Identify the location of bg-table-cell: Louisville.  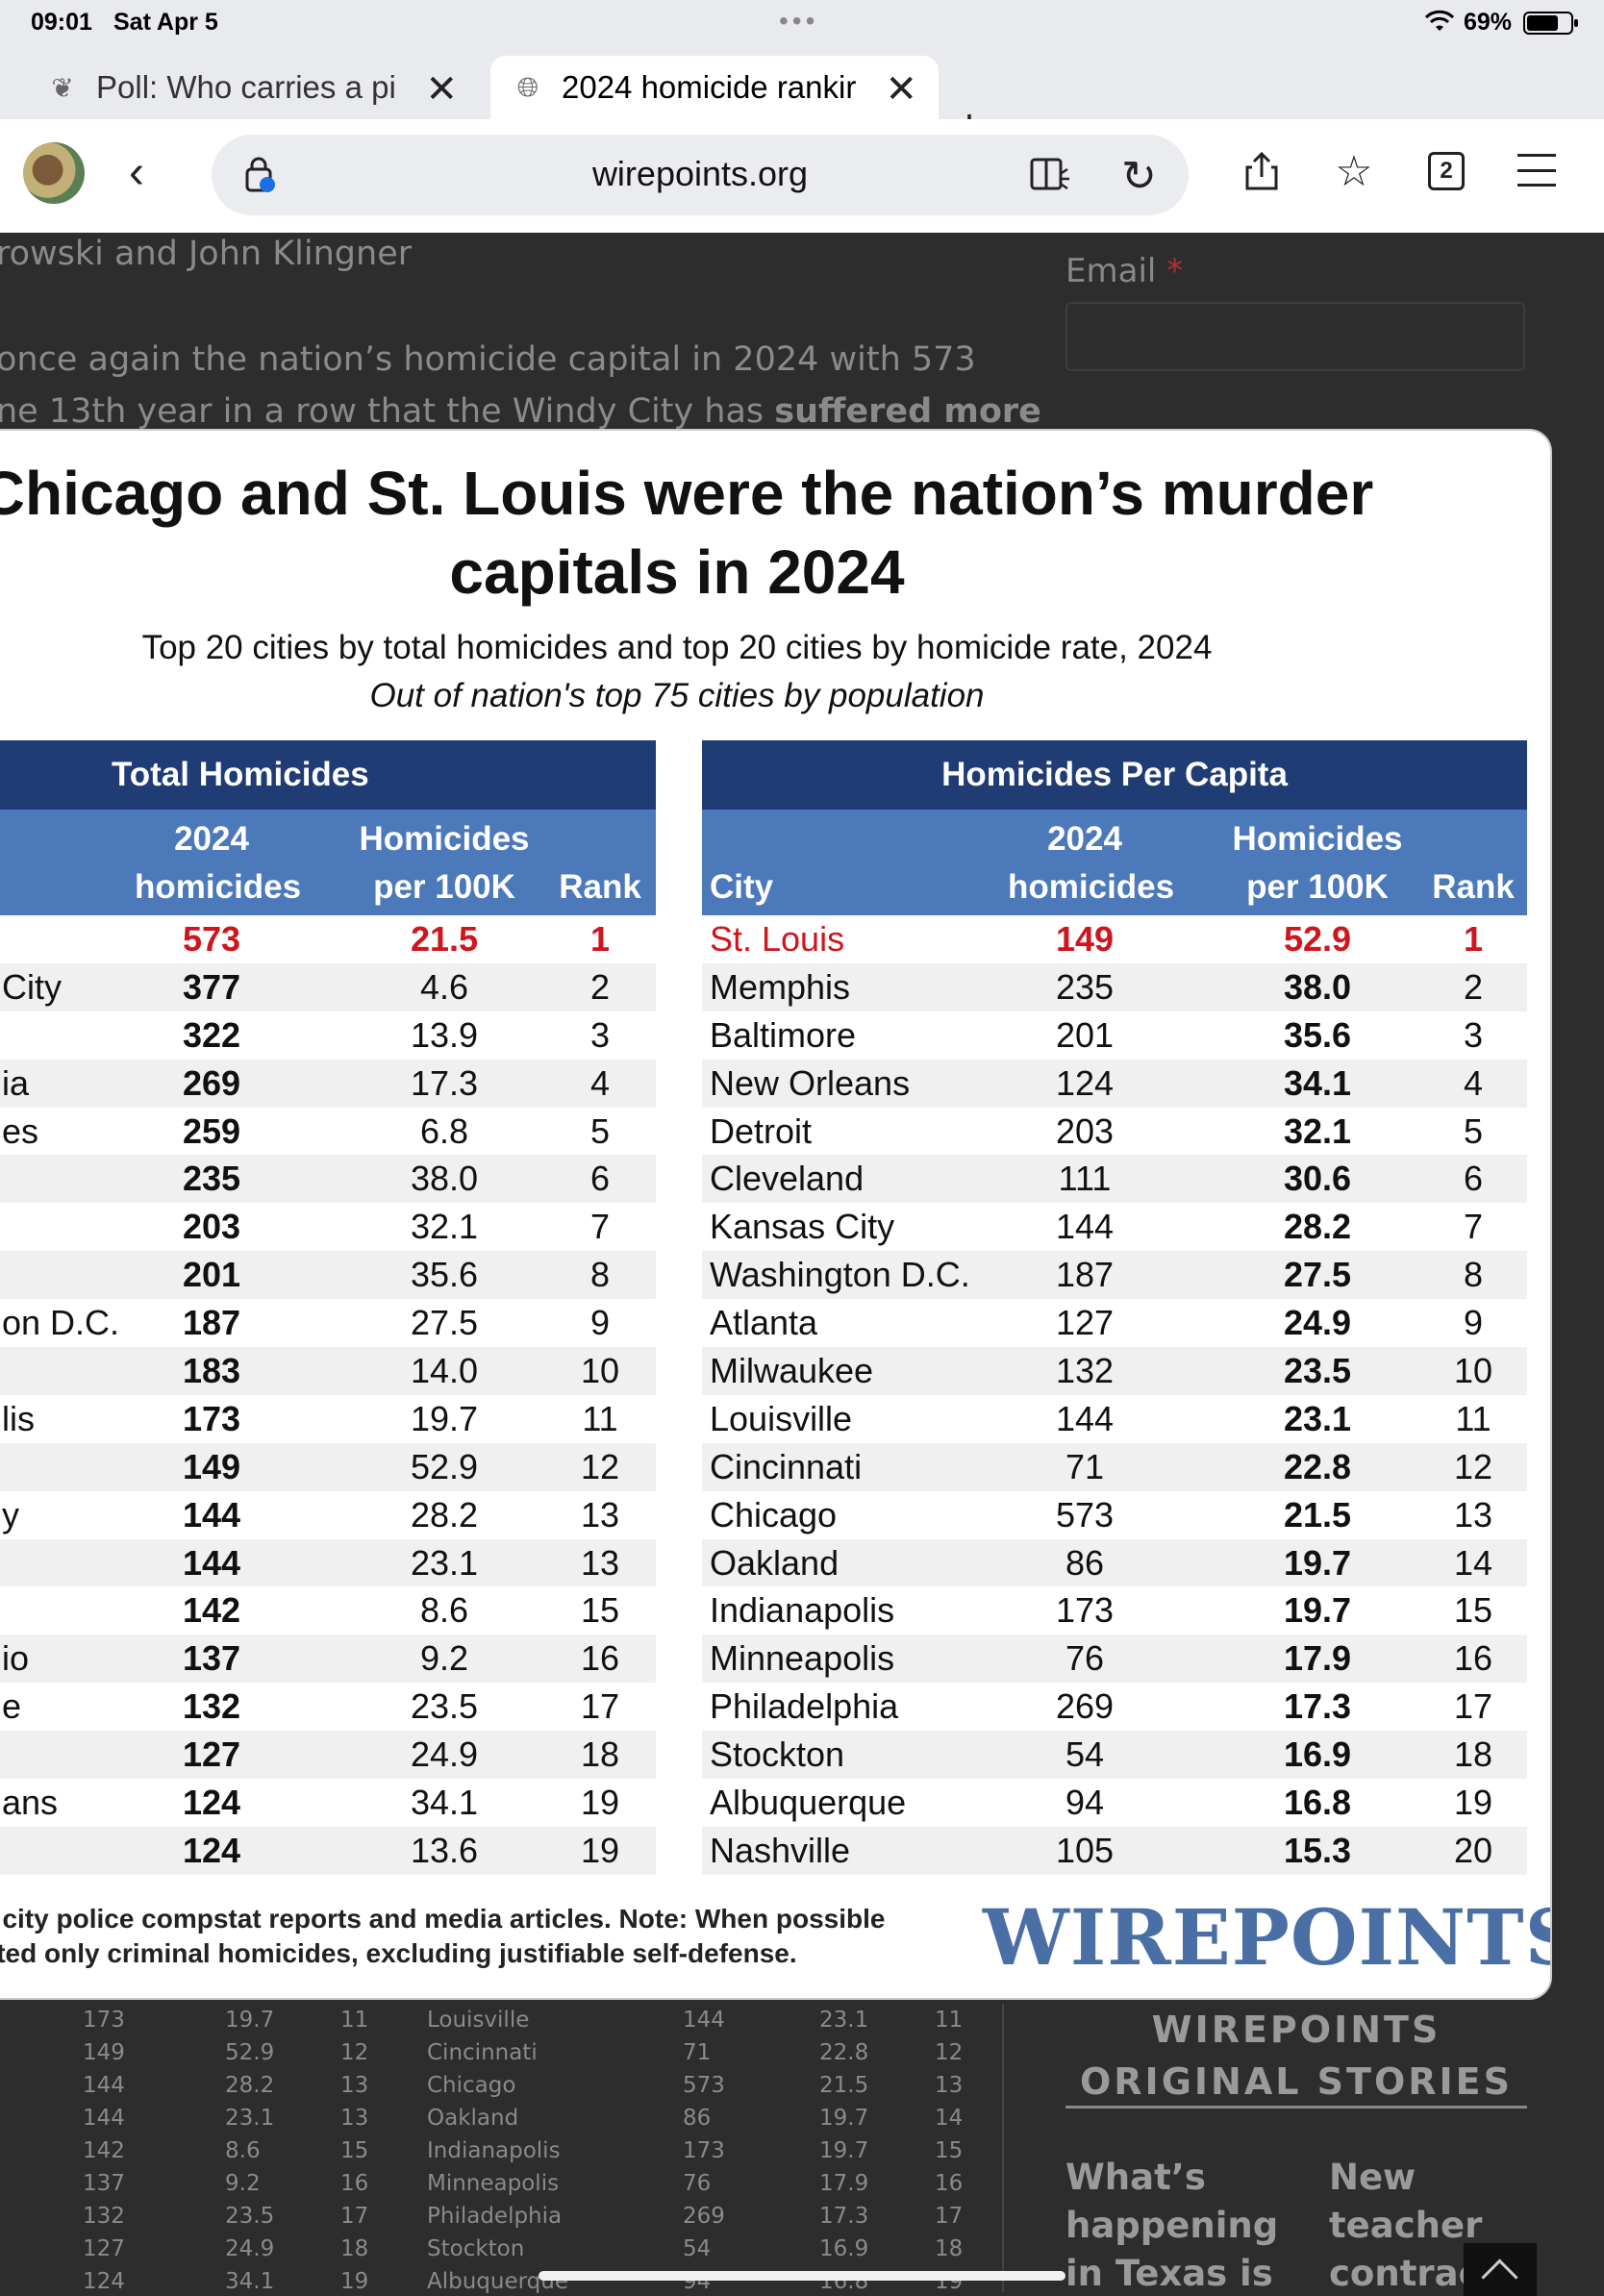
(478, 2020).